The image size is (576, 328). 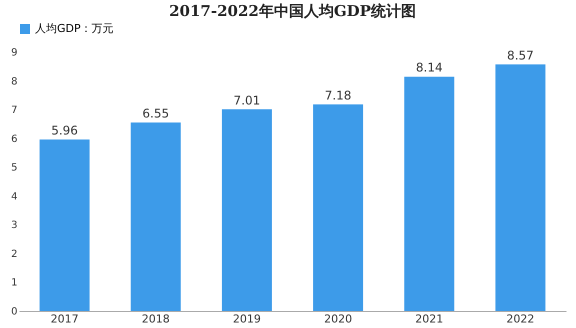 I want to click on x-tick-label: 2019, so click(x=246, y=319).